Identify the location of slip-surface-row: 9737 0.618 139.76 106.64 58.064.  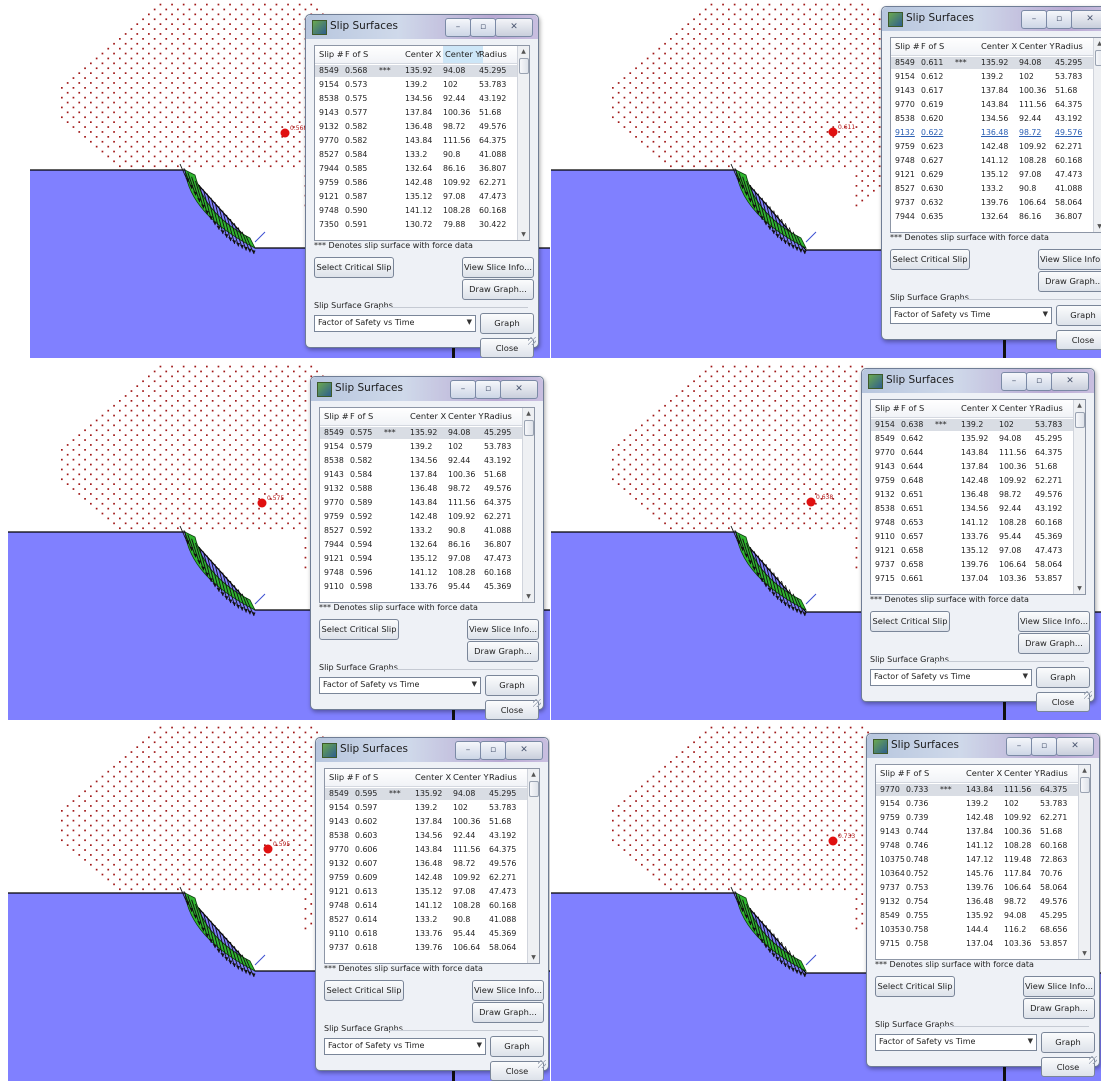
(426, 948).